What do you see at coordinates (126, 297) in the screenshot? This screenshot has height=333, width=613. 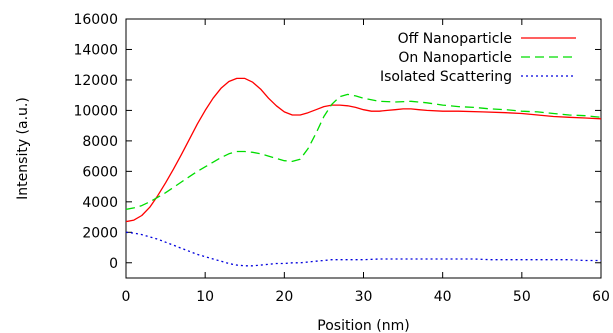 I see `x-tick-label: 0` at bounding box center [126, 297].